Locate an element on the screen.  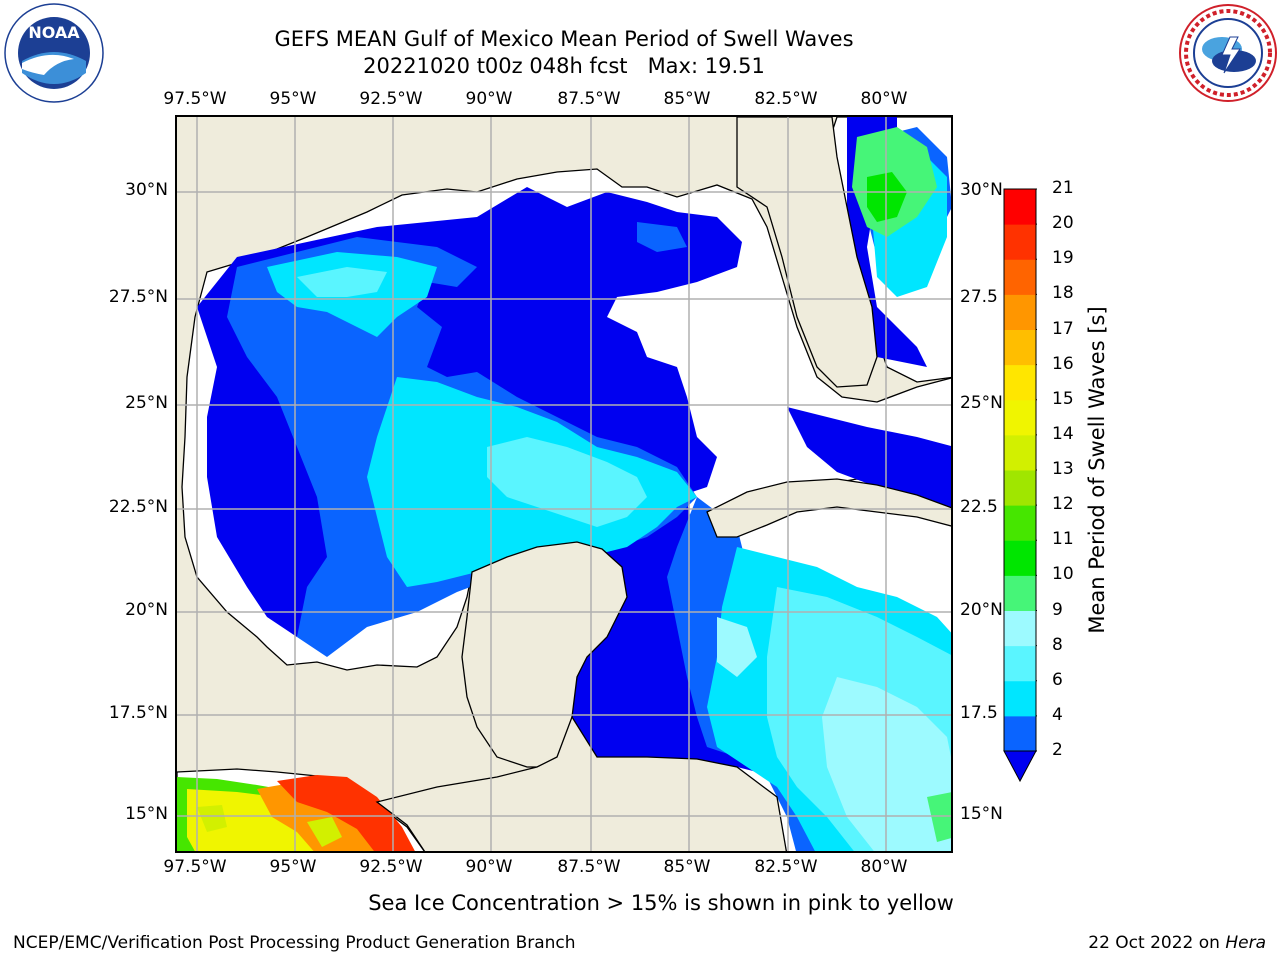
lat-tick-left: 30°N is located at coordinates (146, 190).